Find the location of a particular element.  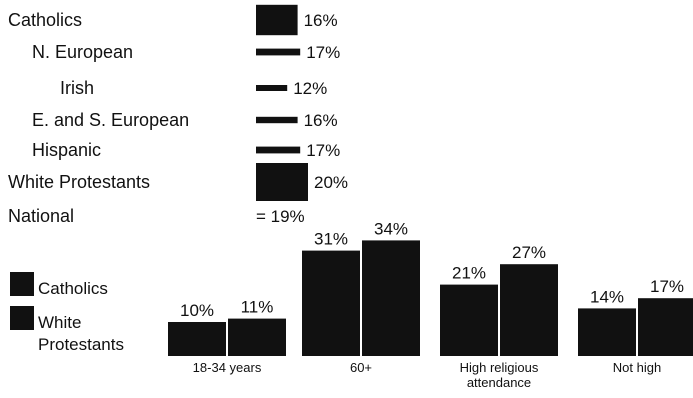

bar-60-catholics is located at coordinates (331, 303).